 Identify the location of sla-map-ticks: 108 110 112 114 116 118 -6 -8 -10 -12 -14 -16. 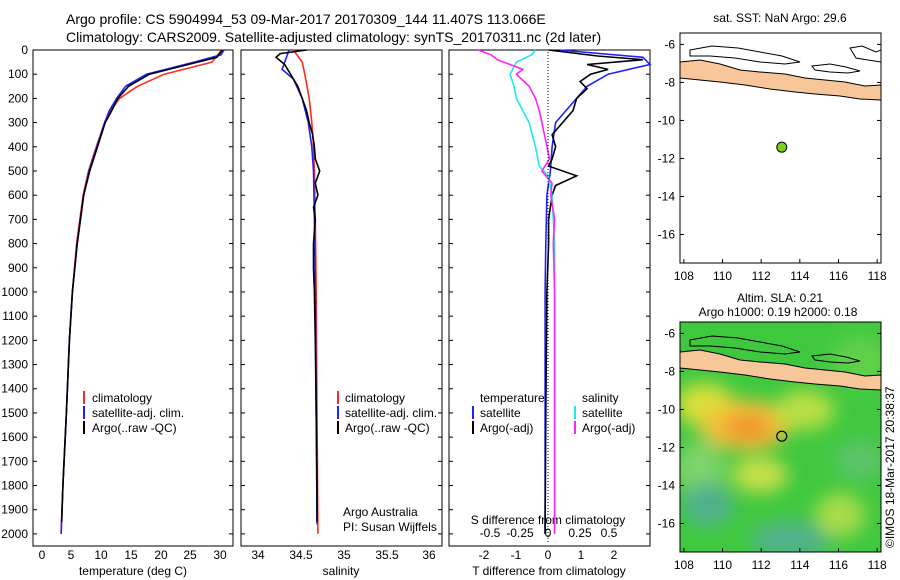
(772, 449).